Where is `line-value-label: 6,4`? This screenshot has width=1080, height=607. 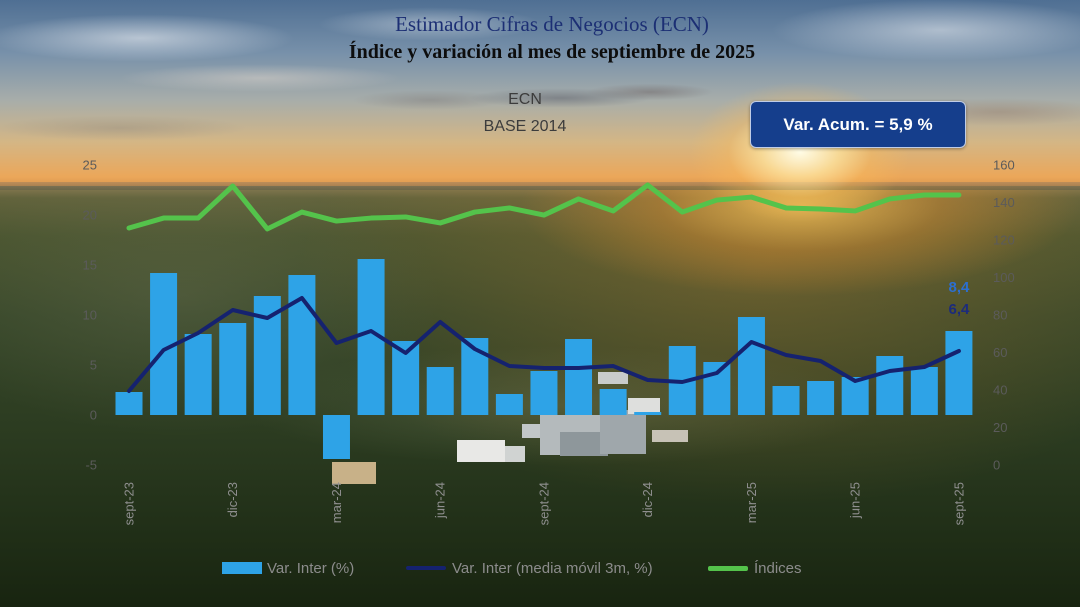 line-value-label: 6,4 is located at coordinates (959, 309).